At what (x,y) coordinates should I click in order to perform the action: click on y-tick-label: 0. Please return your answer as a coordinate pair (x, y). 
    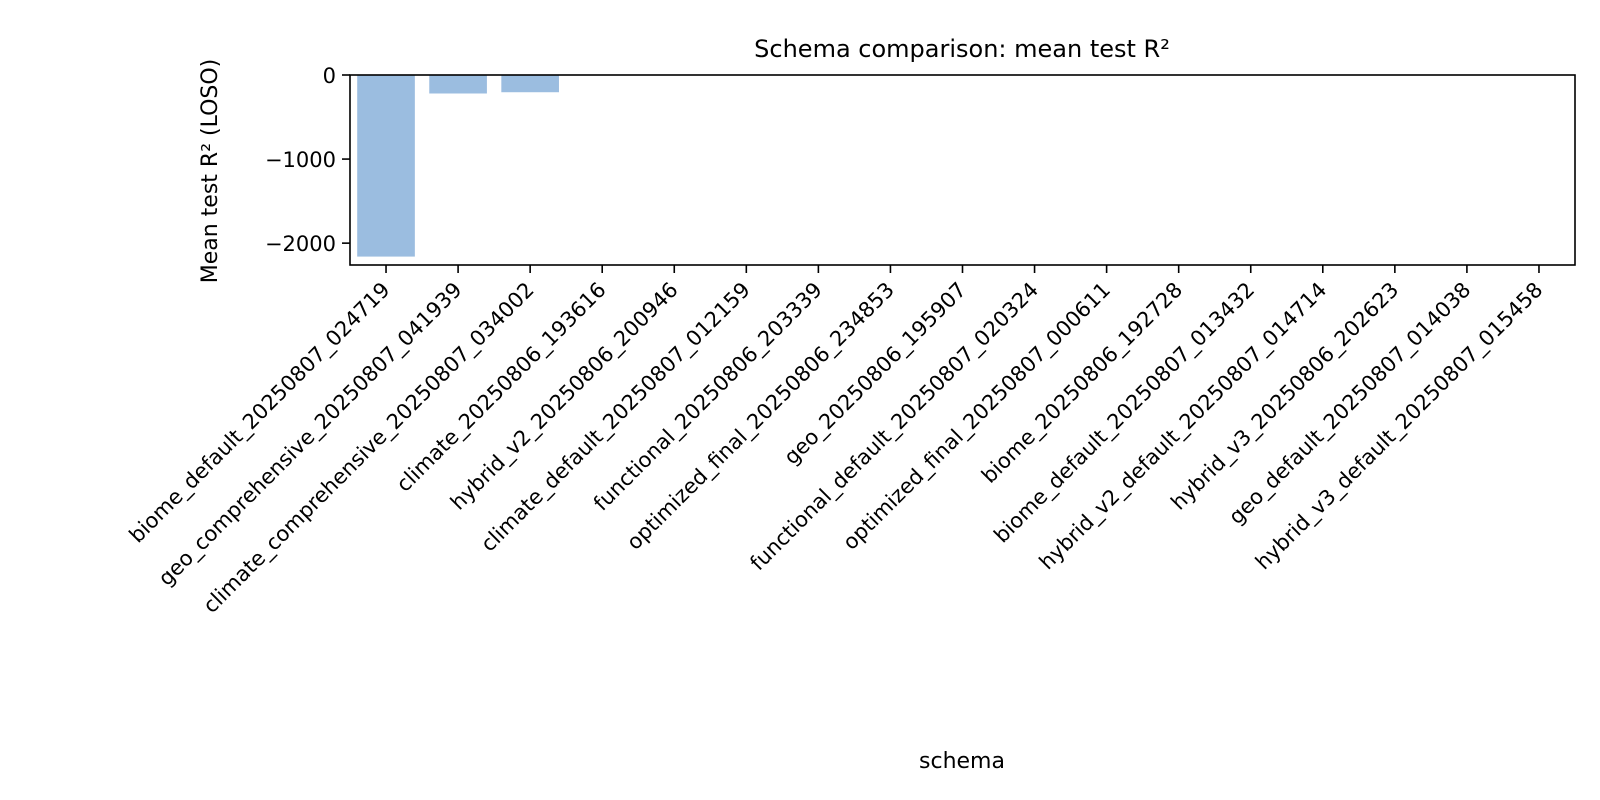
    Looking at the image, I should click on (329, 76).